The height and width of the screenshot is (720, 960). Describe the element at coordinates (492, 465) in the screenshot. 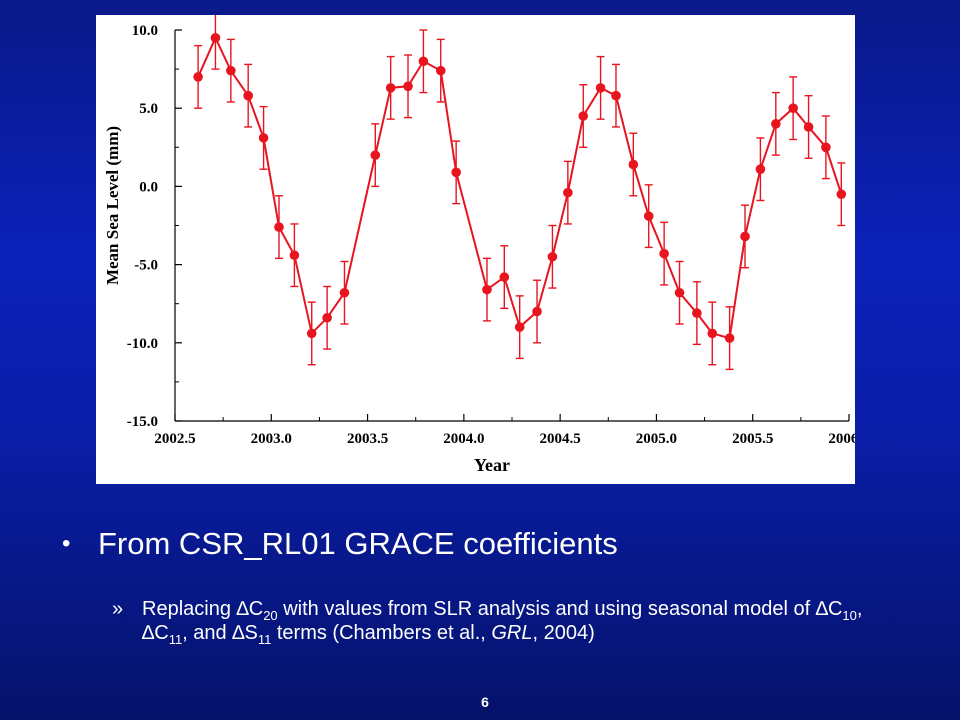

I see `x-axis-label: Year` at that location.